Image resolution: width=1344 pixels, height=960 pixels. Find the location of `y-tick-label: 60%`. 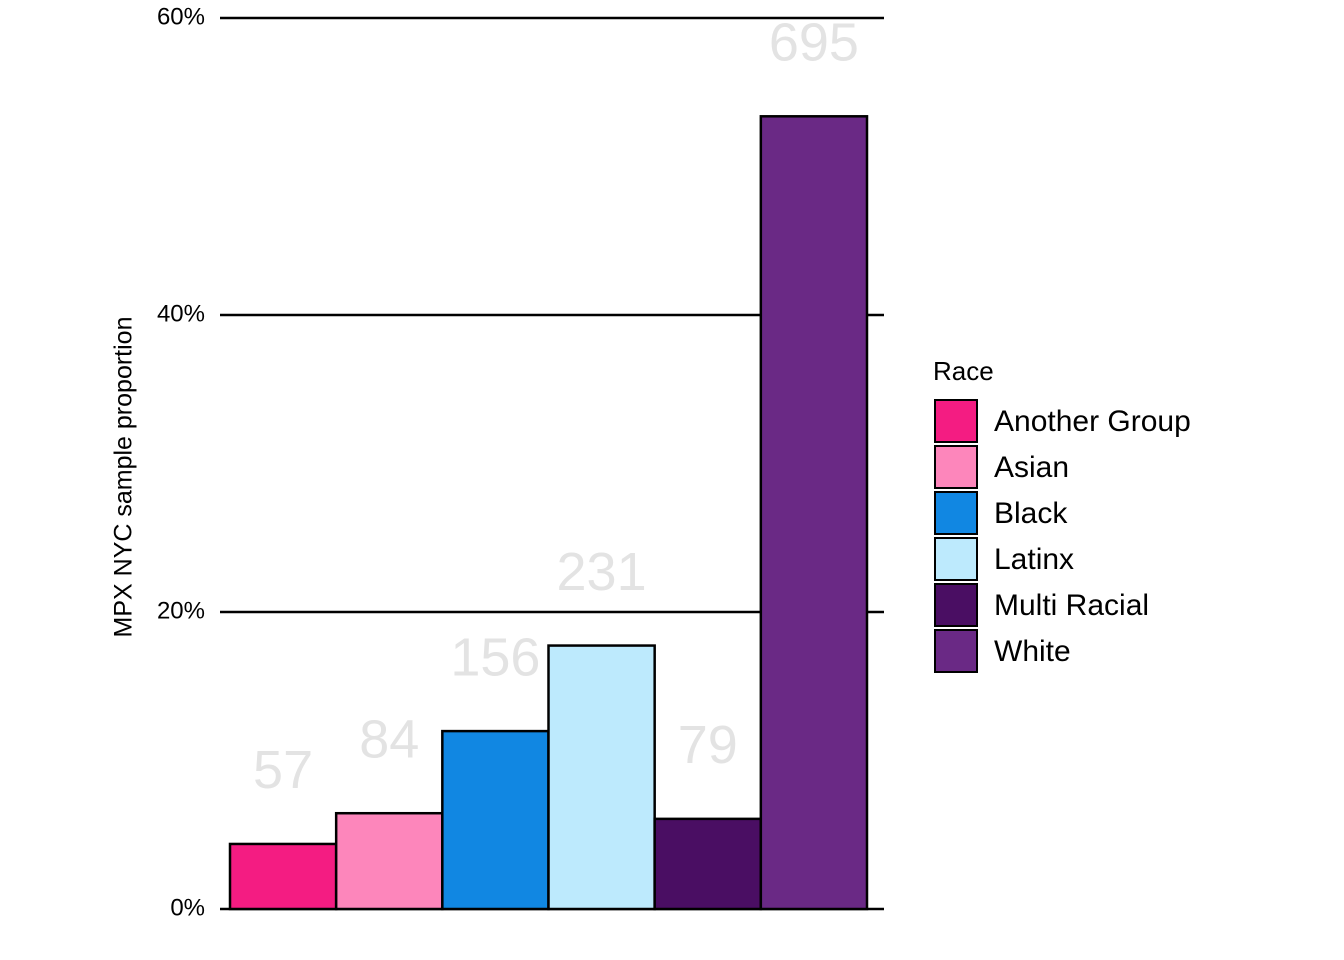

y-tick-label: 60% is located at coordinates (181, 16).